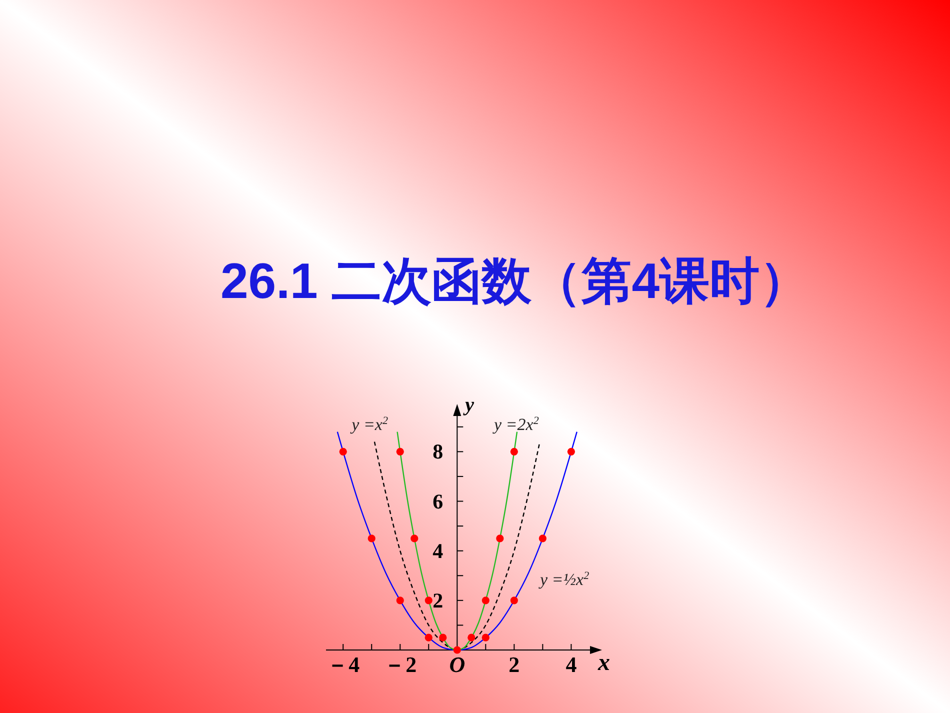 This screenshot has height=713, width=950. Describe the element at coordinates (468, 405) in the screenshot. I see `y-axis-title: y` at that location.